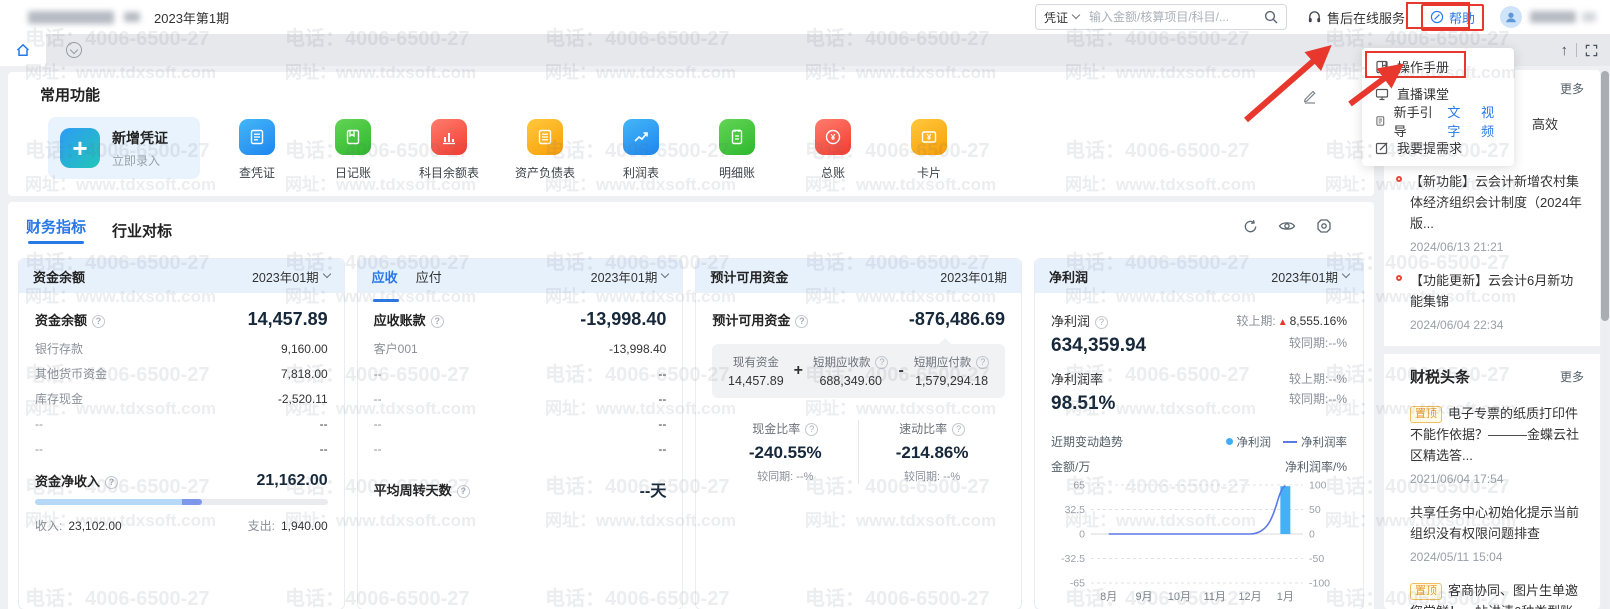 The image size is (1610, 609). I want to click on quick-item-detail-ledger: 明细账, so click(737, 149).